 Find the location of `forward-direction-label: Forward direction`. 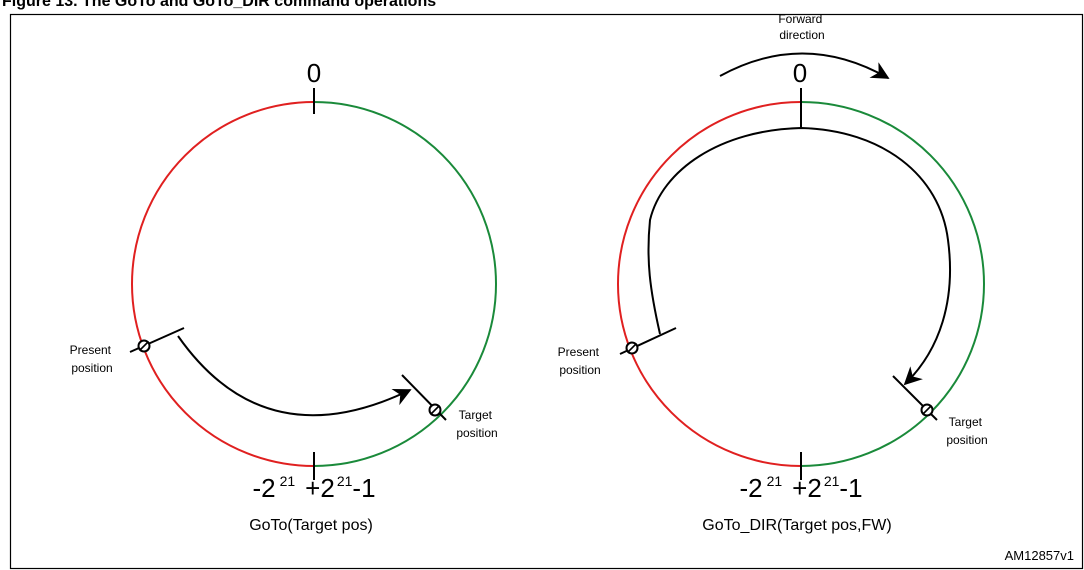

forward-direction-label: Forward direction is located at coordinates (801, 27).